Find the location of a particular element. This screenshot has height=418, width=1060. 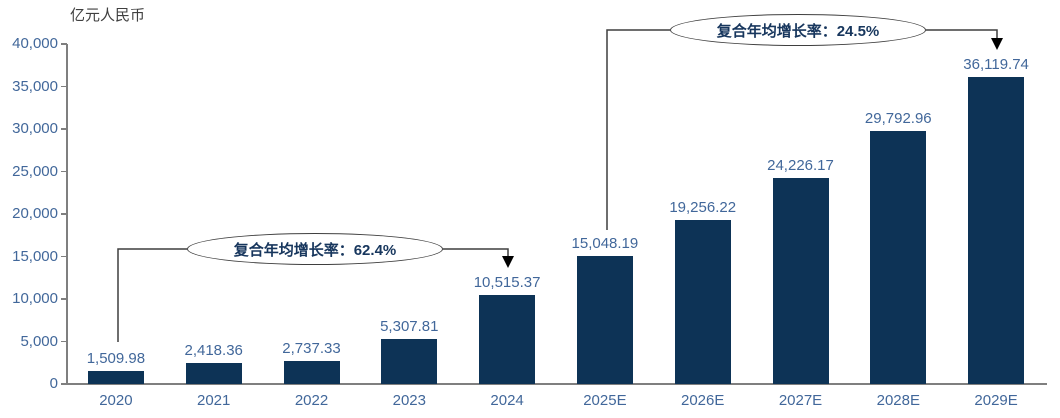

y-axis-tick-label: 15,000 is located at coordinates (35, 256).